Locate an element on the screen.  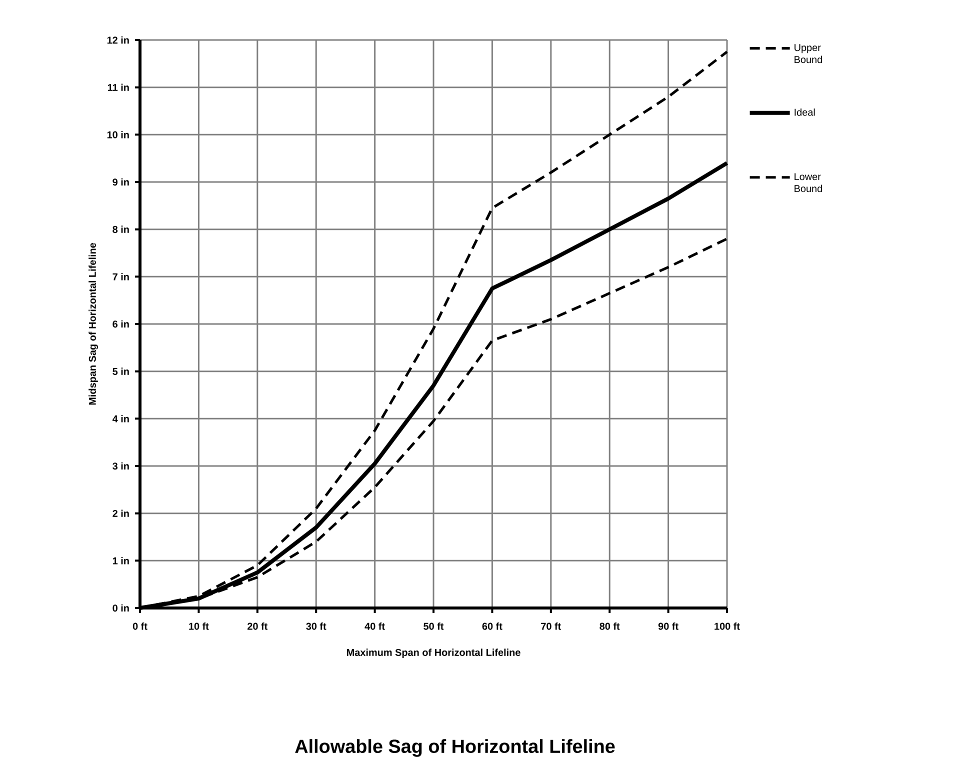
y-tick-label: 7 in is located at coordinates (120, 276).